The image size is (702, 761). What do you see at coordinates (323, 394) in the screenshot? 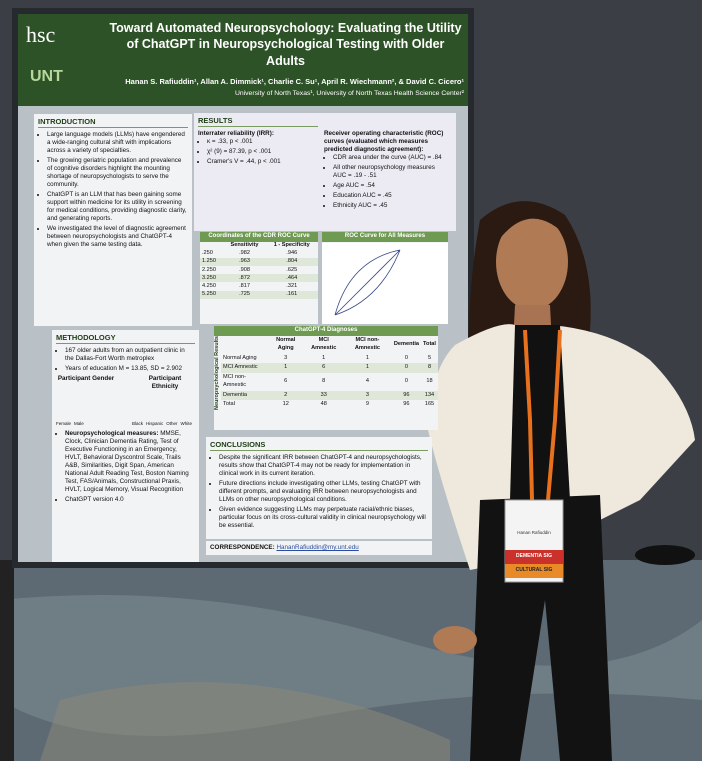
I see `cell: 33` at bounding box center [323, 394].